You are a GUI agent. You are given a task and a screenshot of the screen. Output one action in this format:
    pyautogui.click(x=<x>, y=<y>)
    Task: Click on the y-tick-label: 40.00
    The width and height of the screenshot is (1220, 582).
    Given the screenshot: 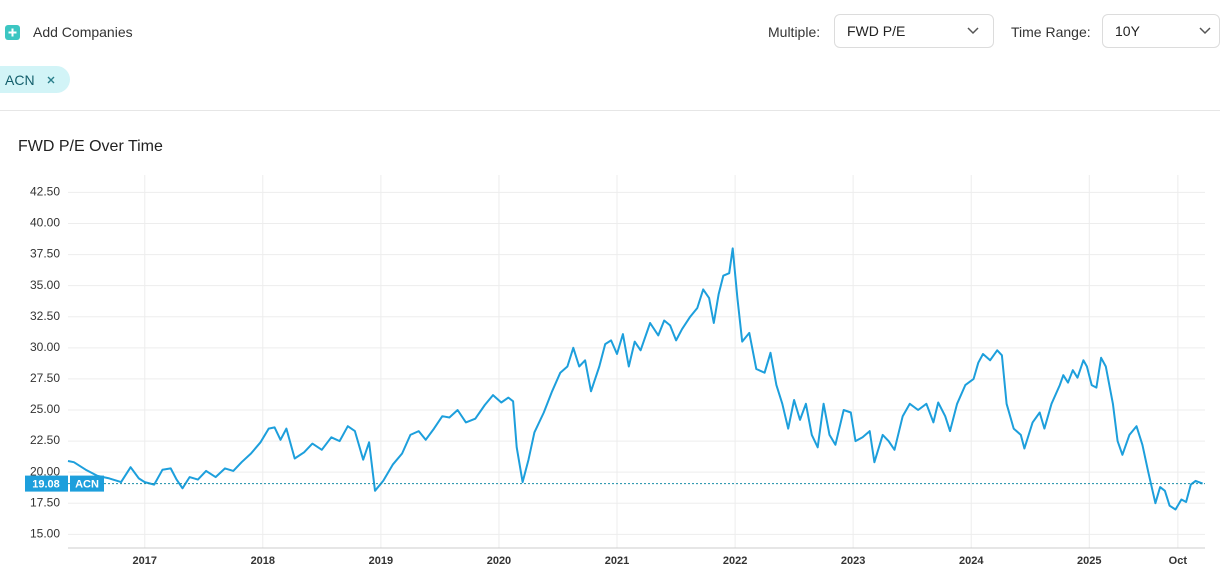 What is the action you would take?
    pyautogui.click(x=45, y=223)
    